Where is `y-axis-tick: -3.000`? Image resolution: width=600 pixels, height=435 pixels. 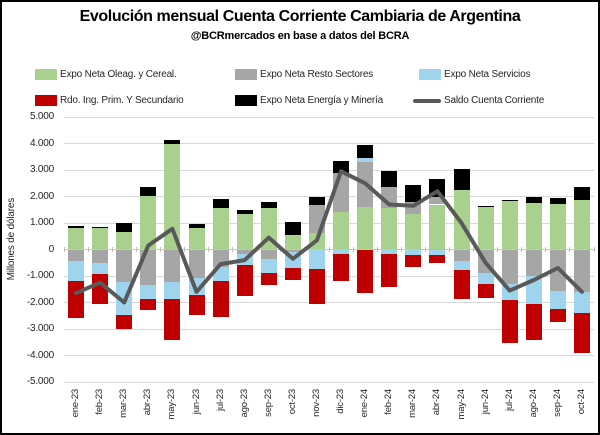 y-axis-tick: -3.000 is located at coordinates (40, 328).